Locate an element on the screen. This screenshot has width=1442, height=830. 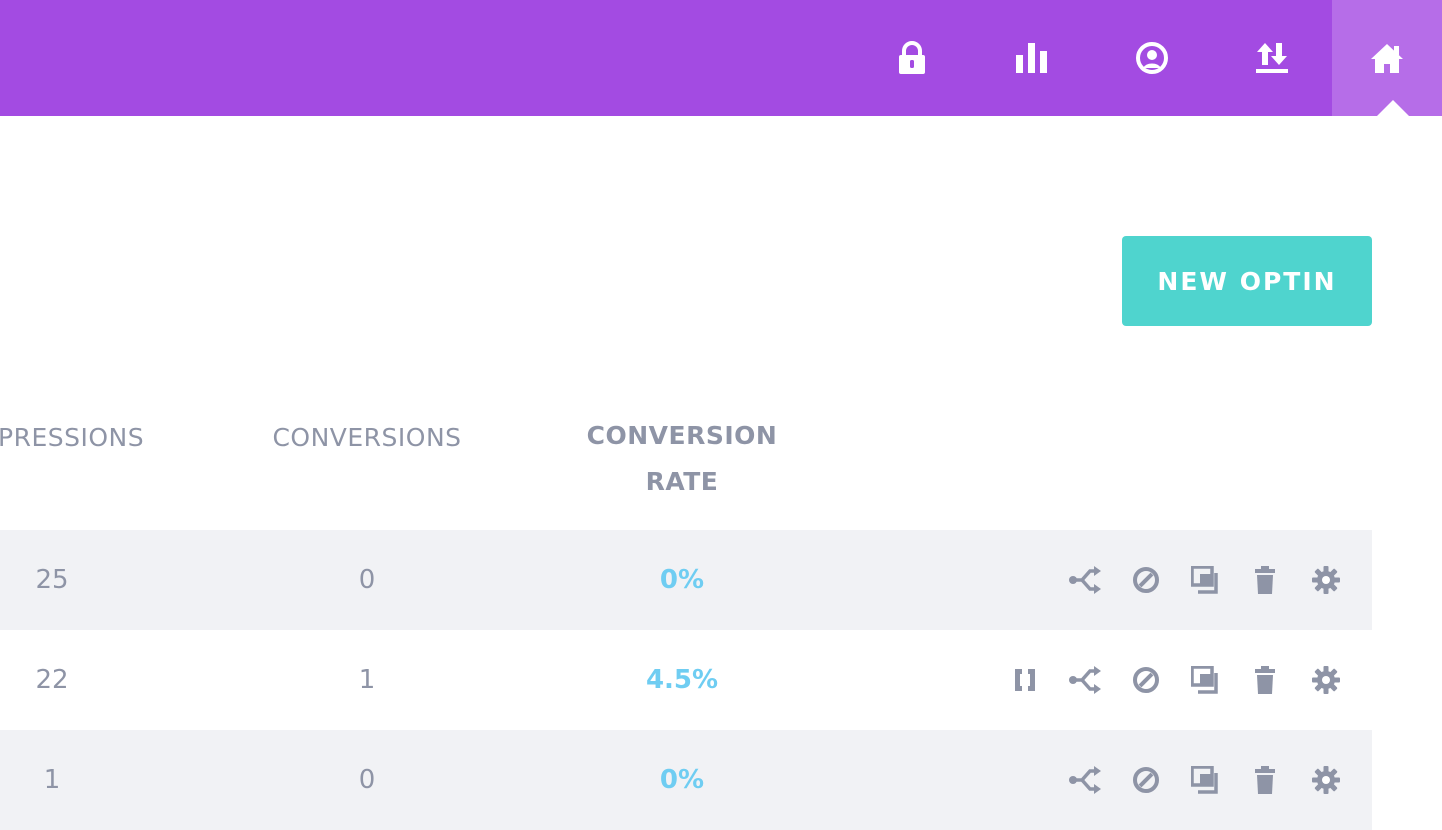
nav-accounts is located at coordinates (1152, 58).